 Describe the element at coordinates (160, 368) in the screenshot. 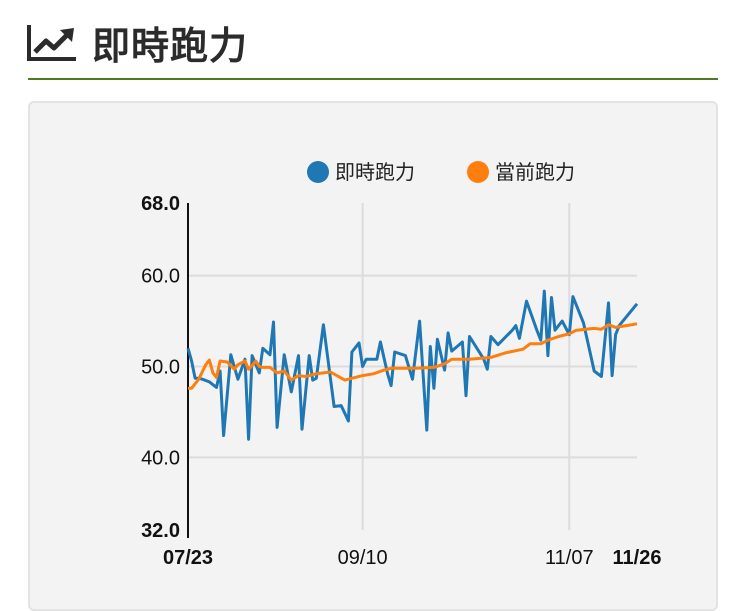

I see `y-tick-label: 50.0` at that location.